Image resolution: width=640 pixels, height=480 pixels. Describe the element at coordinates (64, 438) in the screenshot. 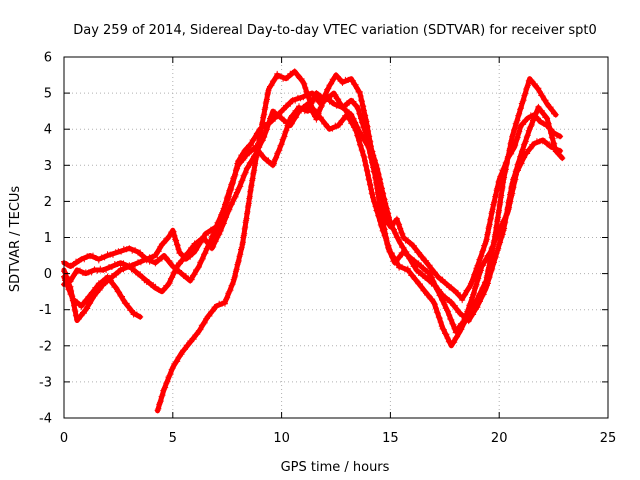

I see `x-tick-label: 0` at that location.